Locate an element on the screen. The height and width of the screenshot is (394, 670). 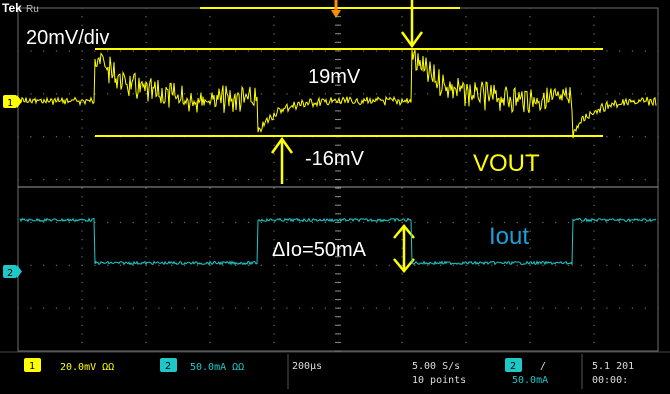
trigger-settings: 2 / 50.0mA is located at coordinates (526, 372).